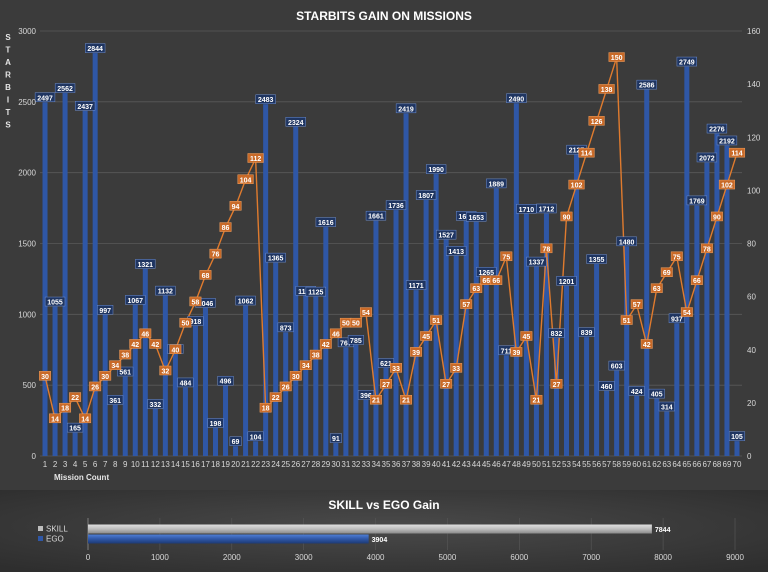  Describe the element at coordinates (546, 248) in the screenshot. I see `line-value-label: 78` at that location.